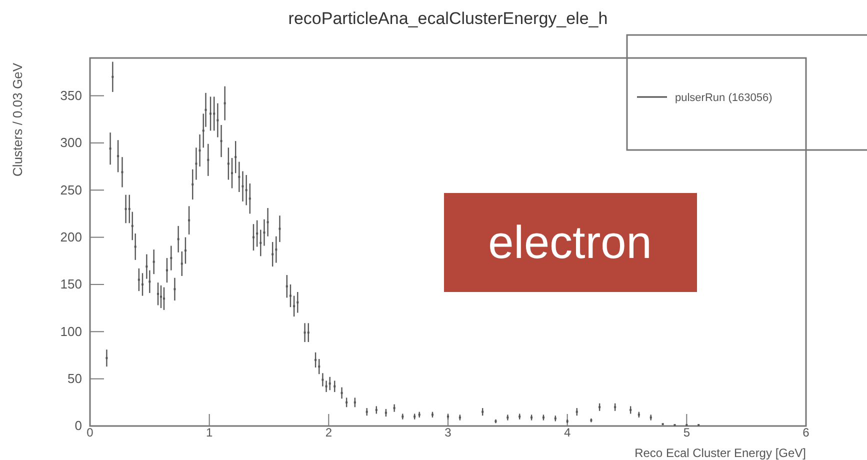  I want to click on x-tick-label: 5, so click(686, 433).